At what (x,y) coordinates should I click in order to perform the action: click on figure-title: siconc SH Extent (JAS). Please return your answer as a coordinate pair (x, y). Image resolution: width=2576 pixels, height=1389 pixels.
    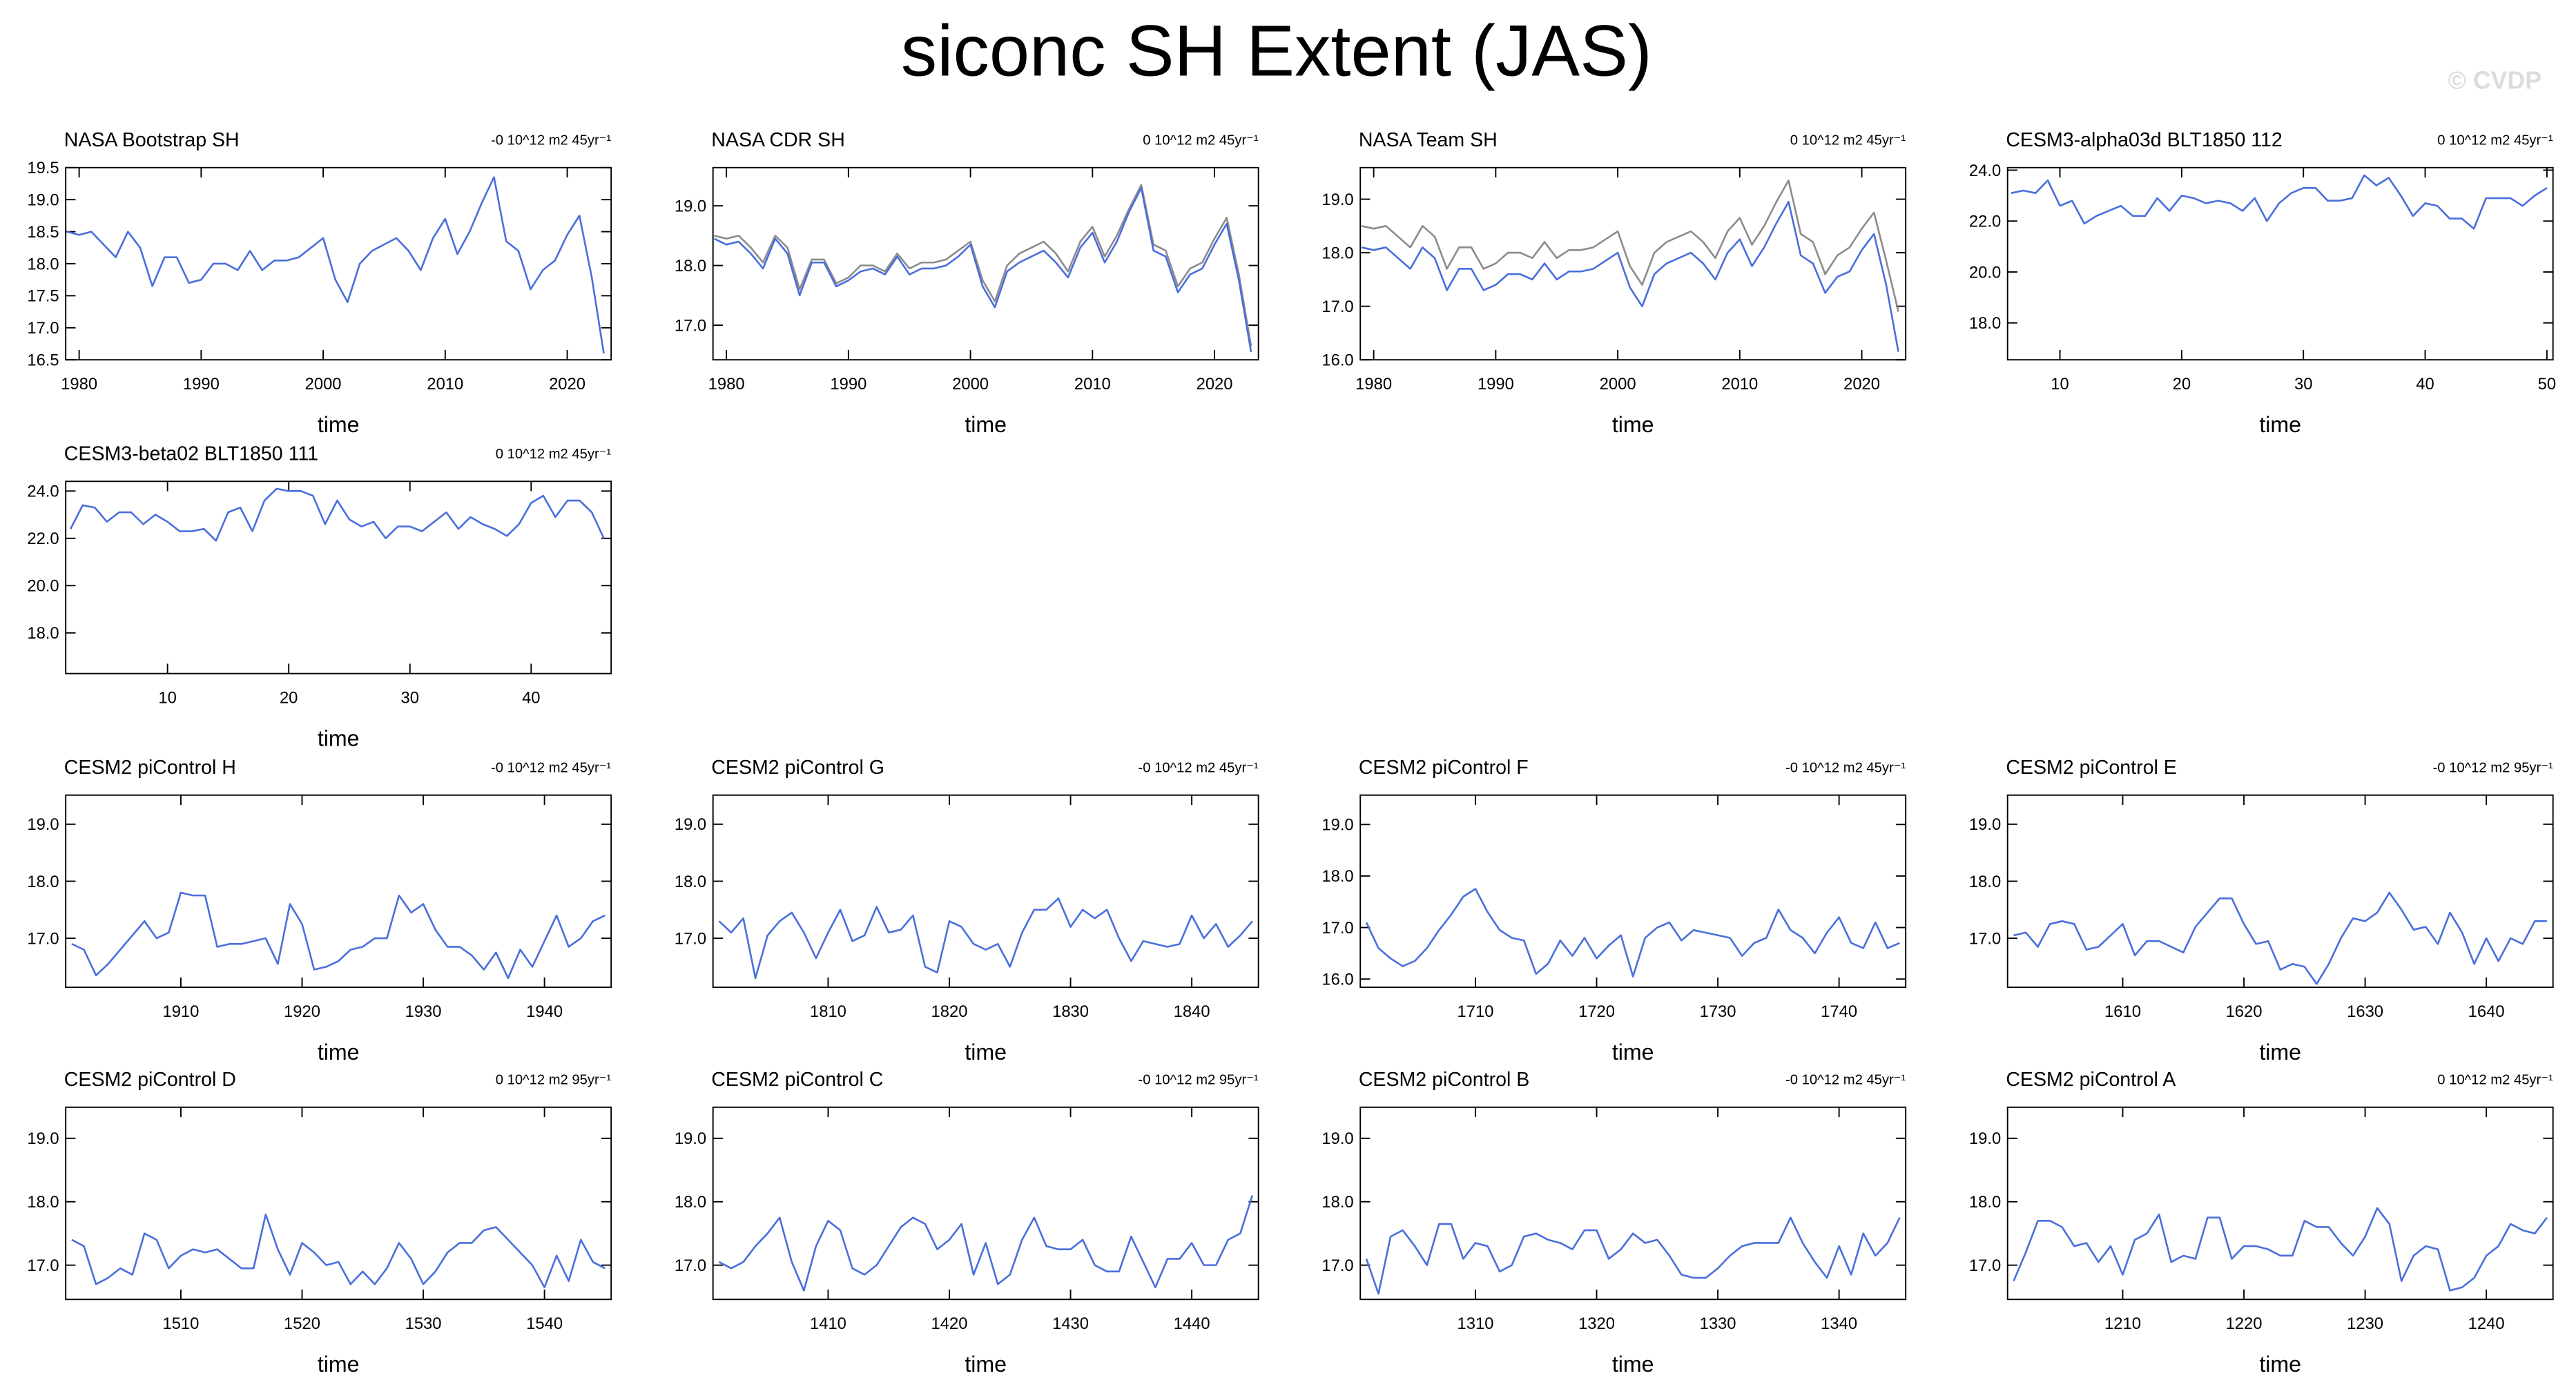
    Looking at the image, I should click on (1276, 51).